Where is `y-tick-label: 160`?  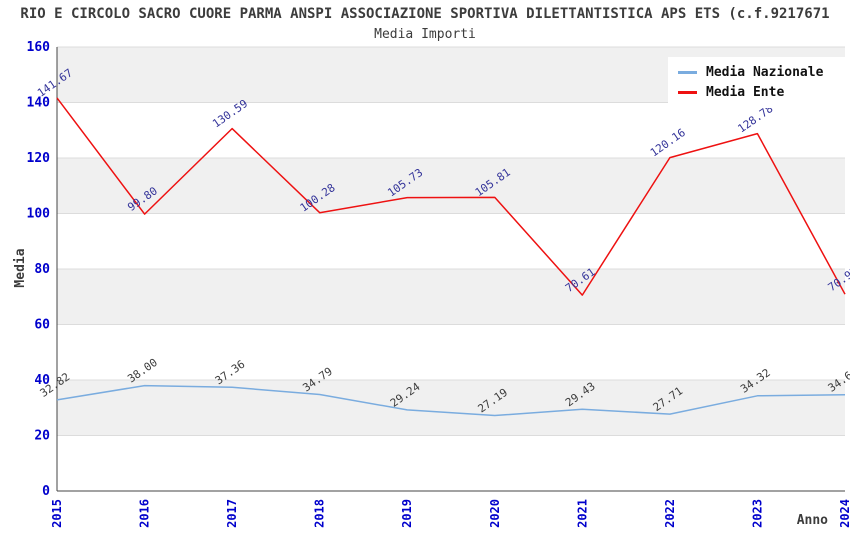
y-tick-label: 160 is located at coordinates (39, 47).